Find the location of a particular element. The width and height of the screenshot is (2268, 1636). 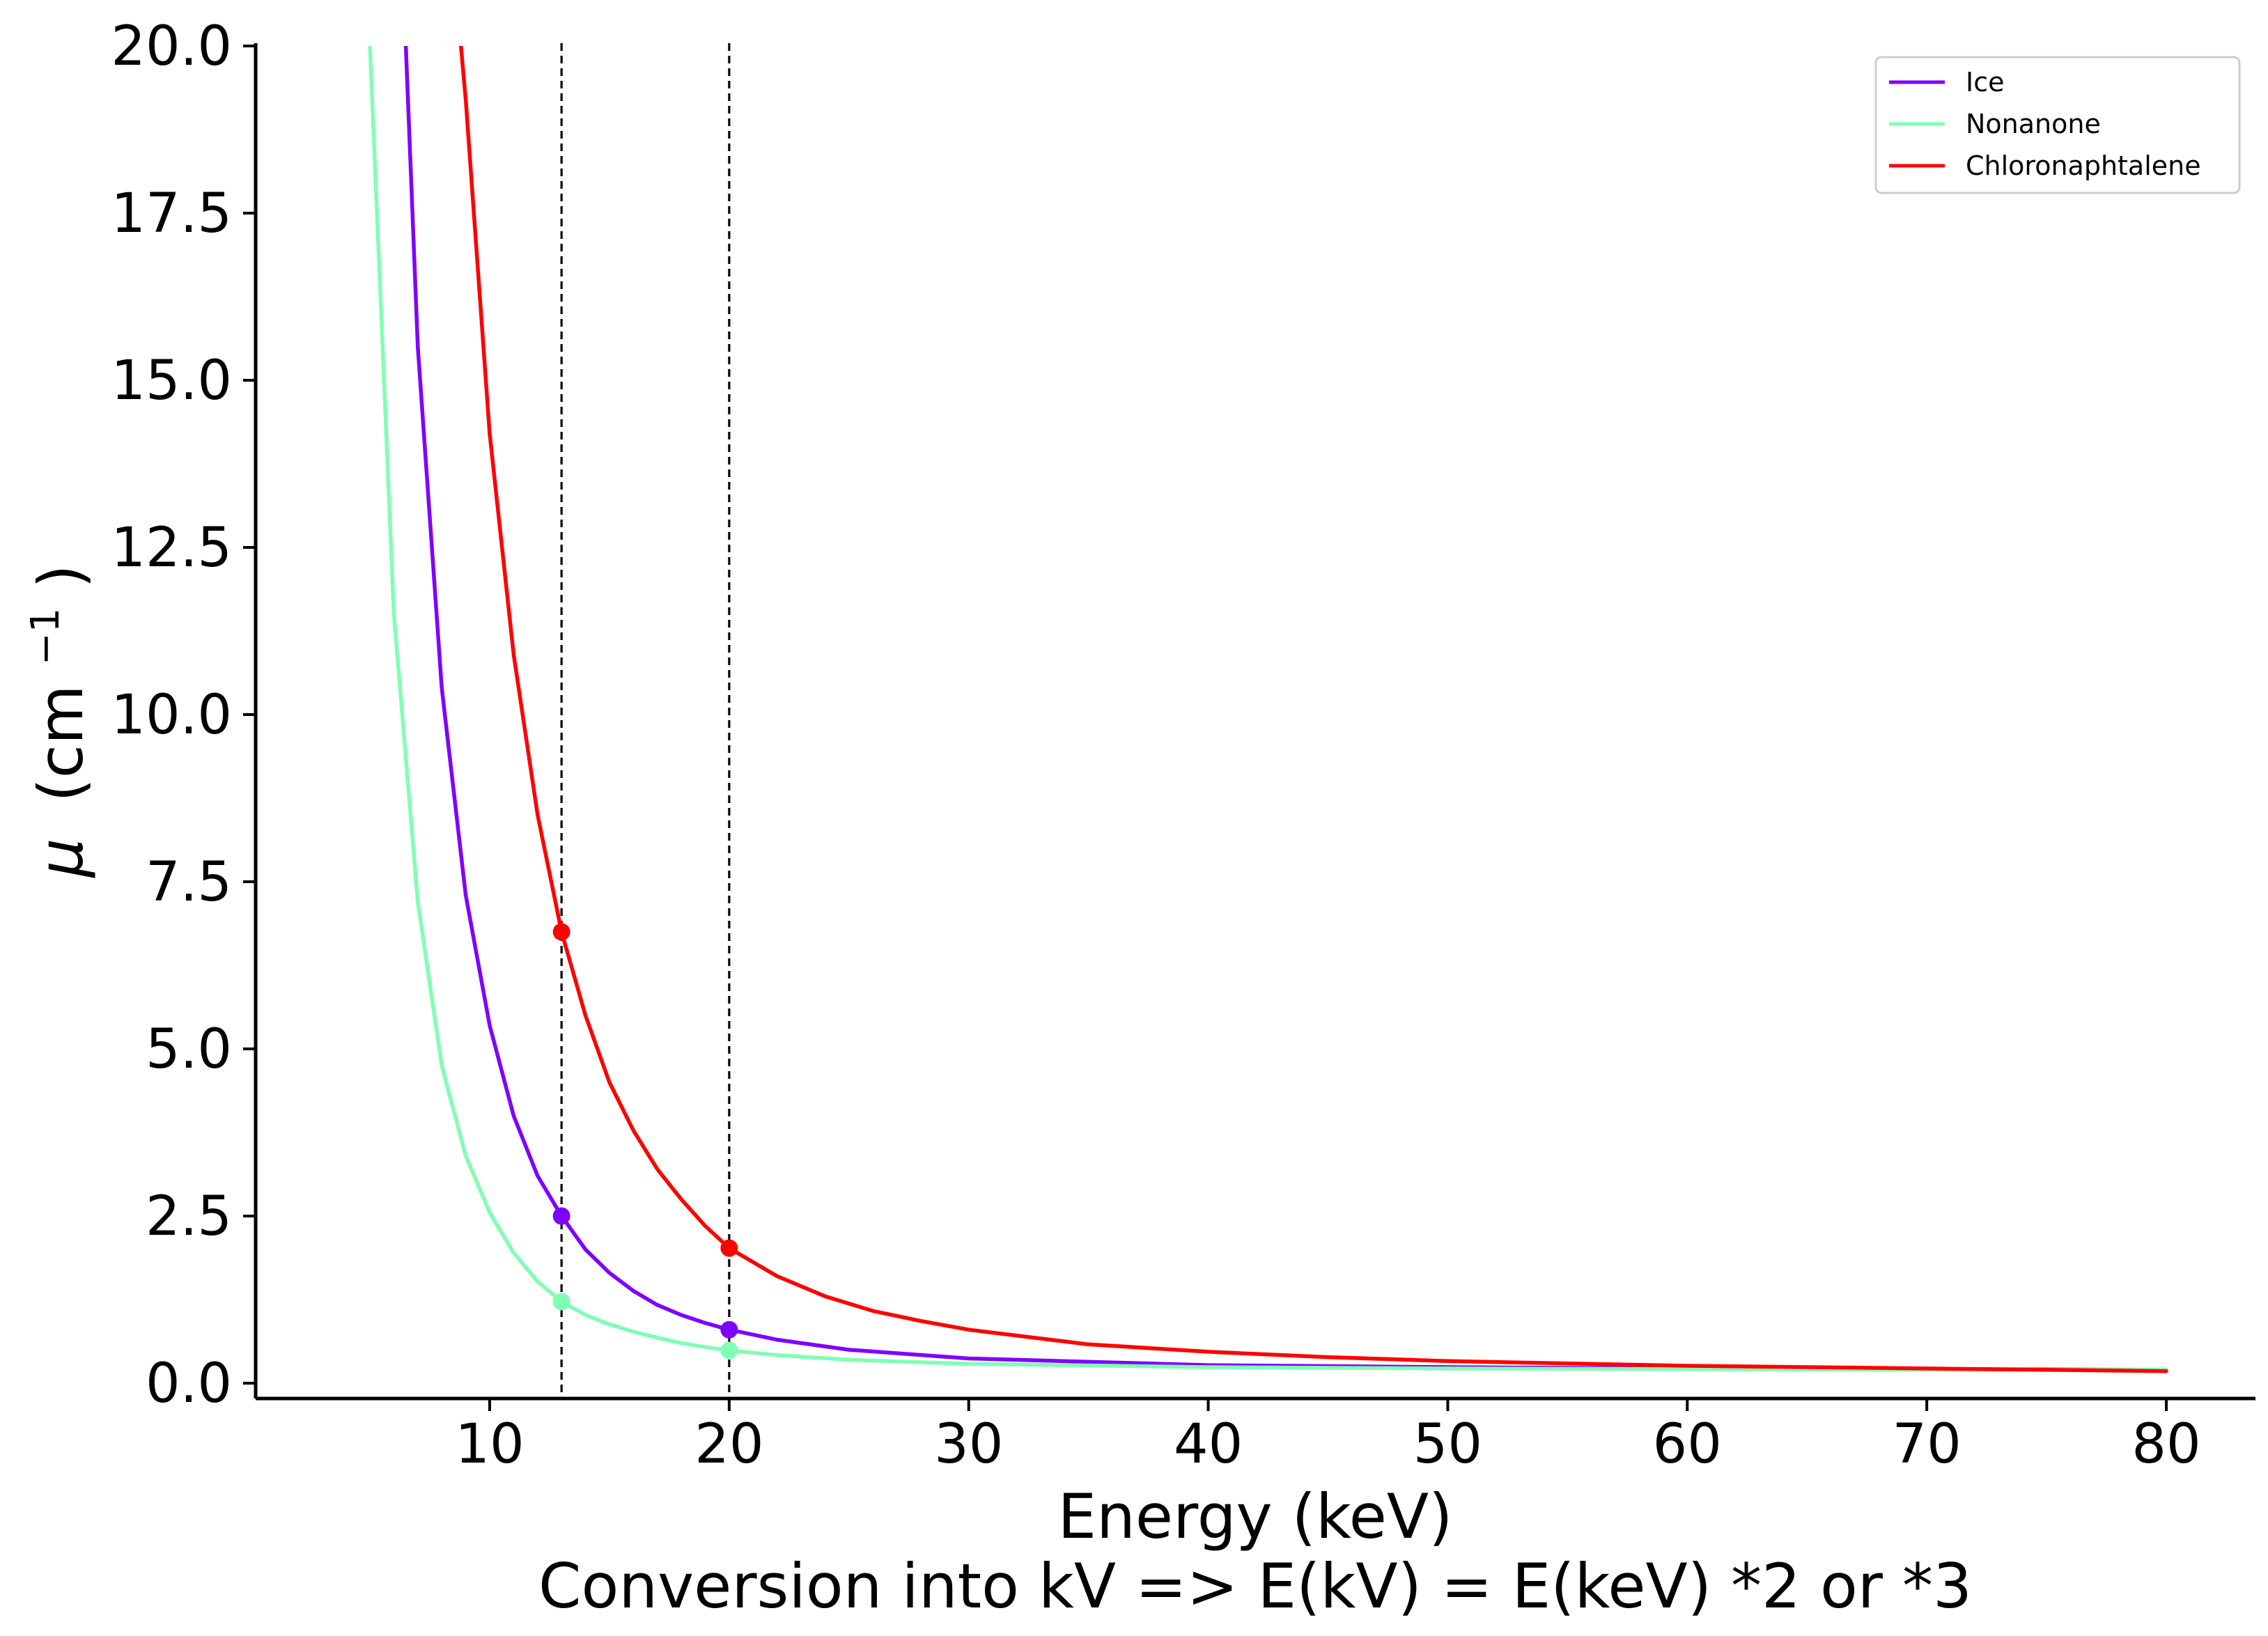

y-tick-label: 2.5 is located at coordinates (189, 1216).